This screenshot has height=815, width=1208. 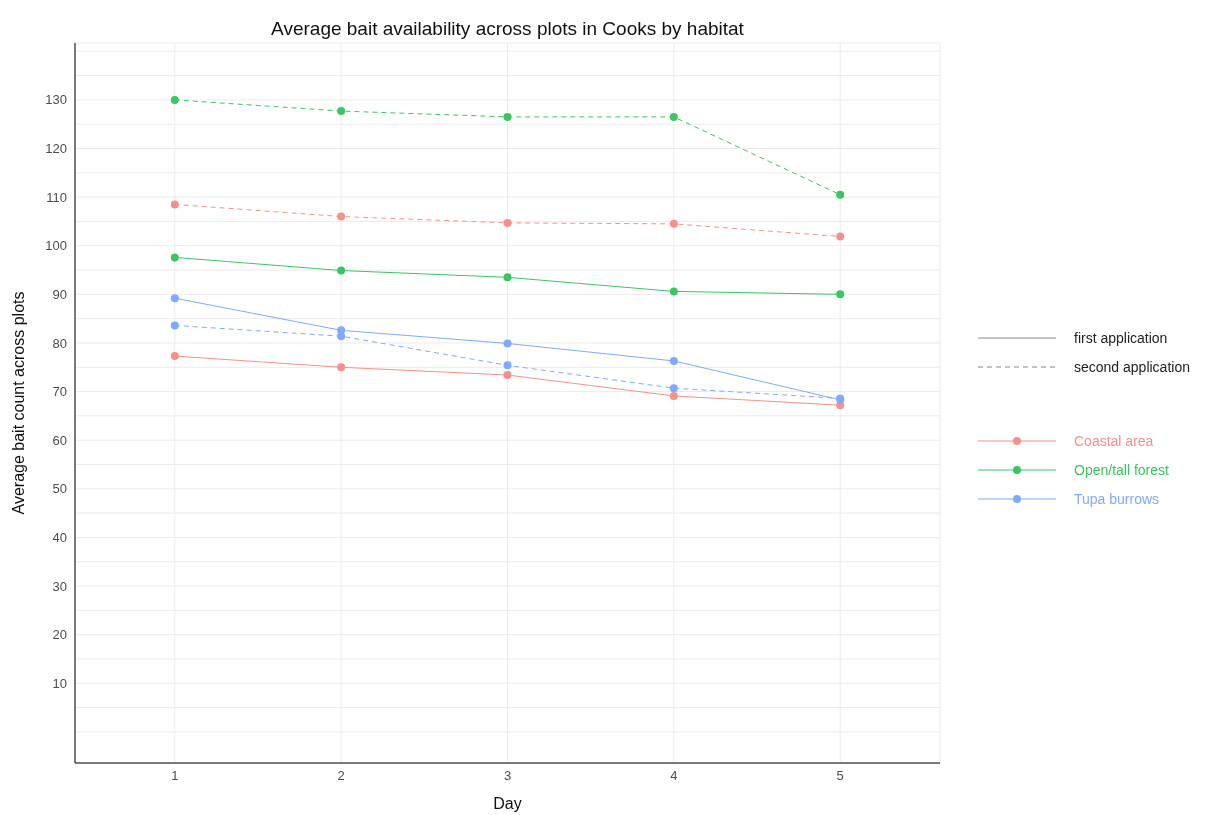 What do you see at coordinates (59, 294) in the screenshot?
I see `y-tick-label: 90` at bounding box center [59, 294].